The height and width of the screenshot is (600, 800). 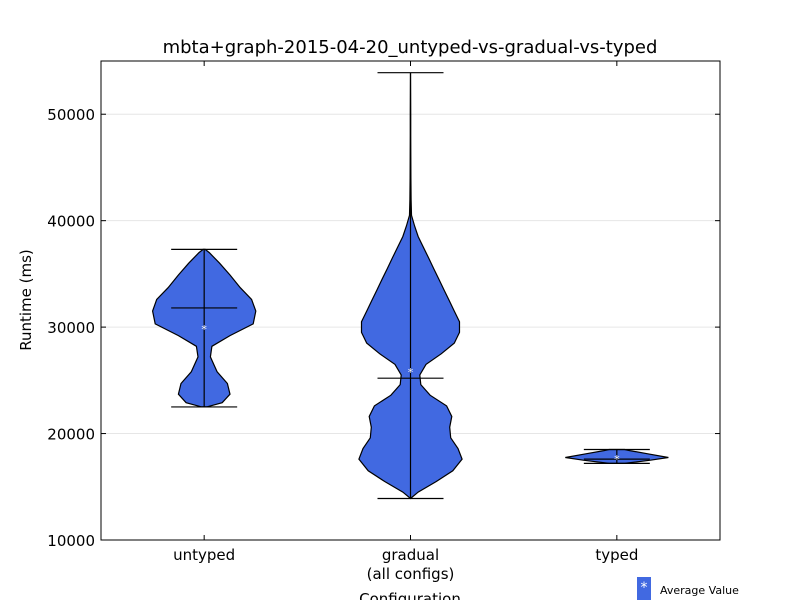 I want to click on y-axis-label: Runtime (ms), so click(x=26, y=300).